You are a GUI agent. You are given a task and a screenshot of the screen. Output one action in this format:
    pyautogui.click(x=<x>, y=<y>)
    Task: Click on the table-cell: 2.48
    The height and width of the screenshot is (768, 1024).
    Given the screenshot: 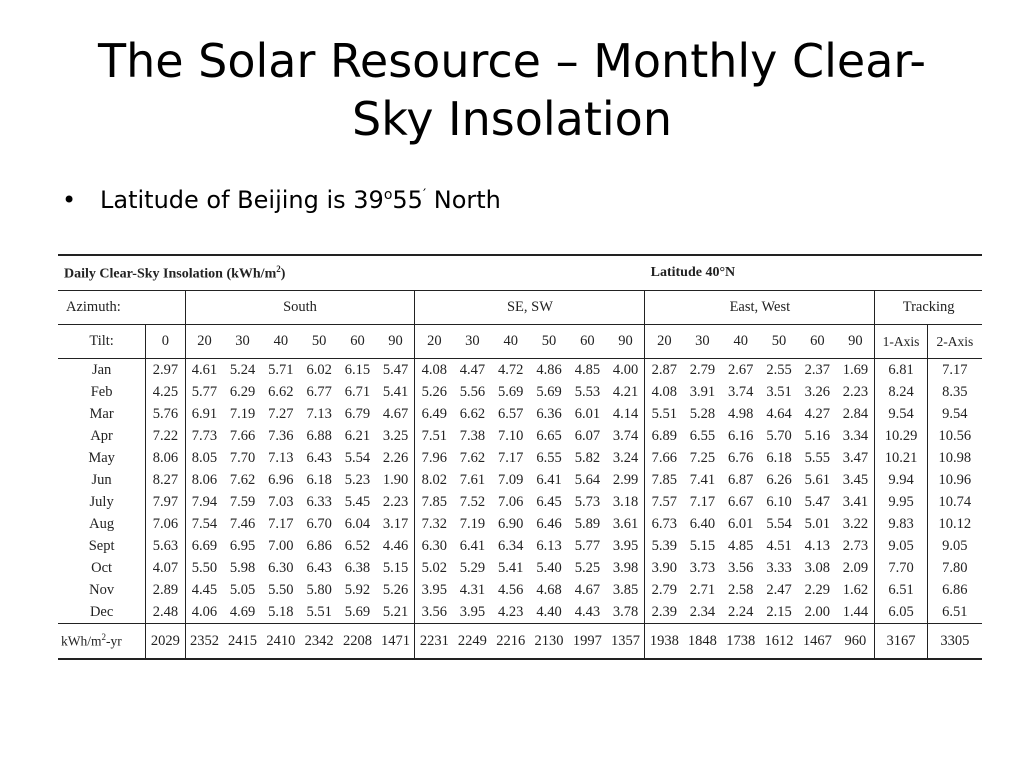 What is the action you would take?
    pyautogui.click(x=165, y=612)
    